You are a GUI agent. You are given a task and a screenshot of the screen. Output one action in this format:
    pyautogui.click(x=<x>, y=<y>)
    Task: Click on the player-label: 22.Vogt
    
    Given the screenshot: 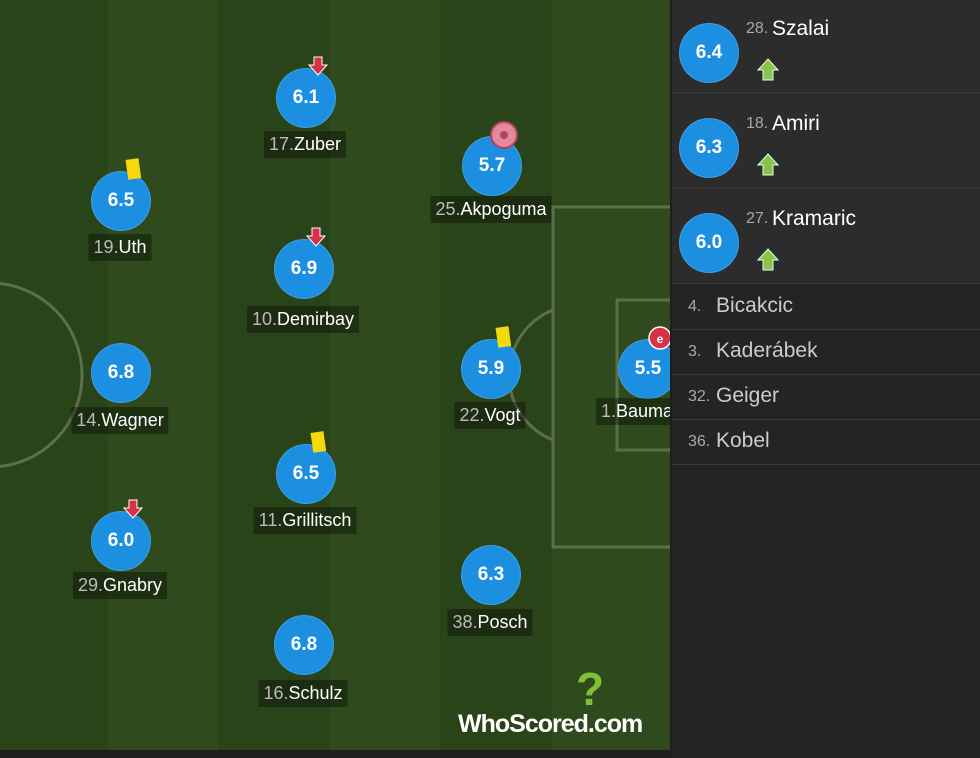 What is the action you would take?
    pyautogui.click(x=490, y=415)
    